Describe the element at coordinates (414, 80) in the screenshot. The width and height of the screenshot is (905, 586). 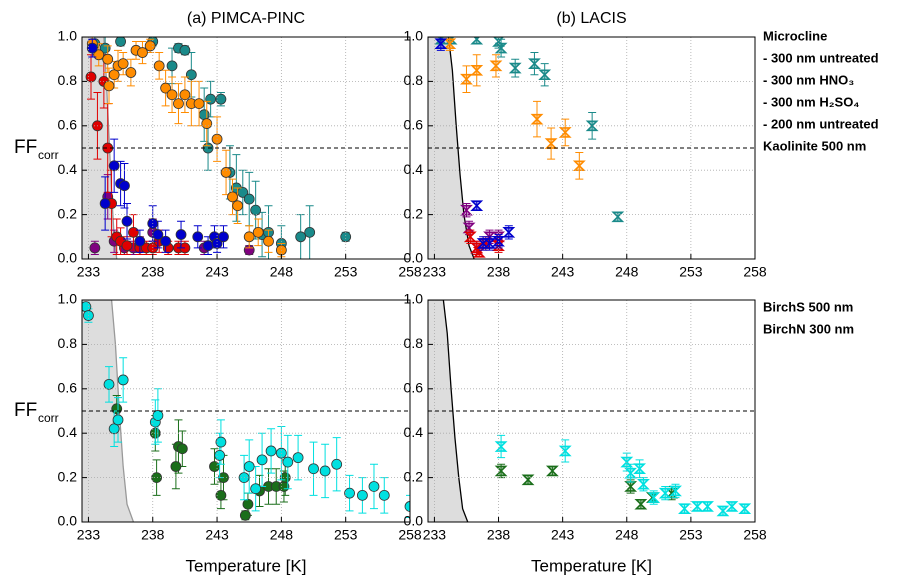
I see `y-tick-label: 0.8` at that location.